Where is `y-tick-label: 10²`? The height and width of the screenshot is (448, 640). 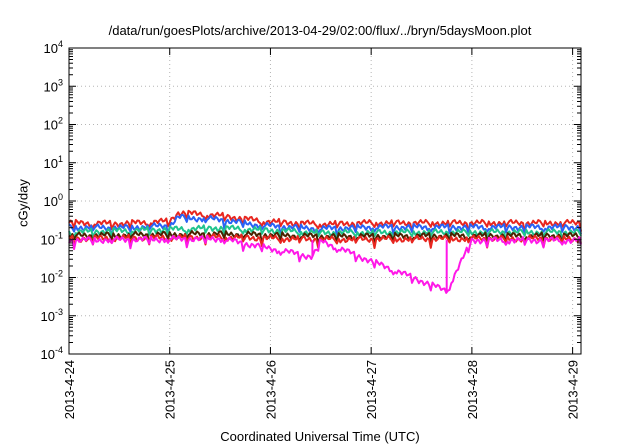 y-tick-label: 10² is located at coordinates (53, 124).